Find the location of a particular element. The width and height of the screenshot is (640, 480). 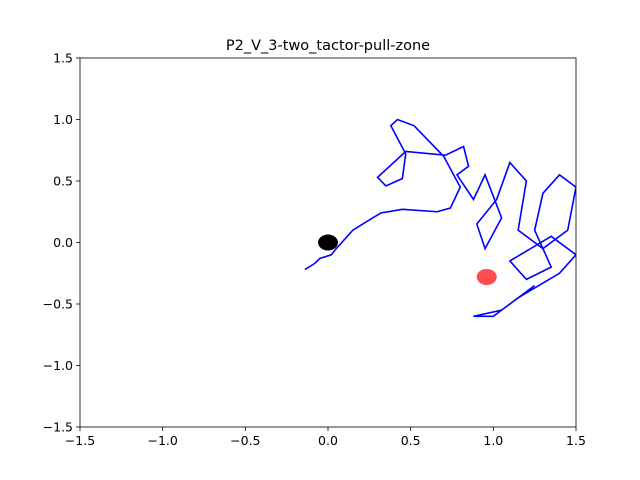

y-tick-label: 1.5 is located at coordinates (63, 58).